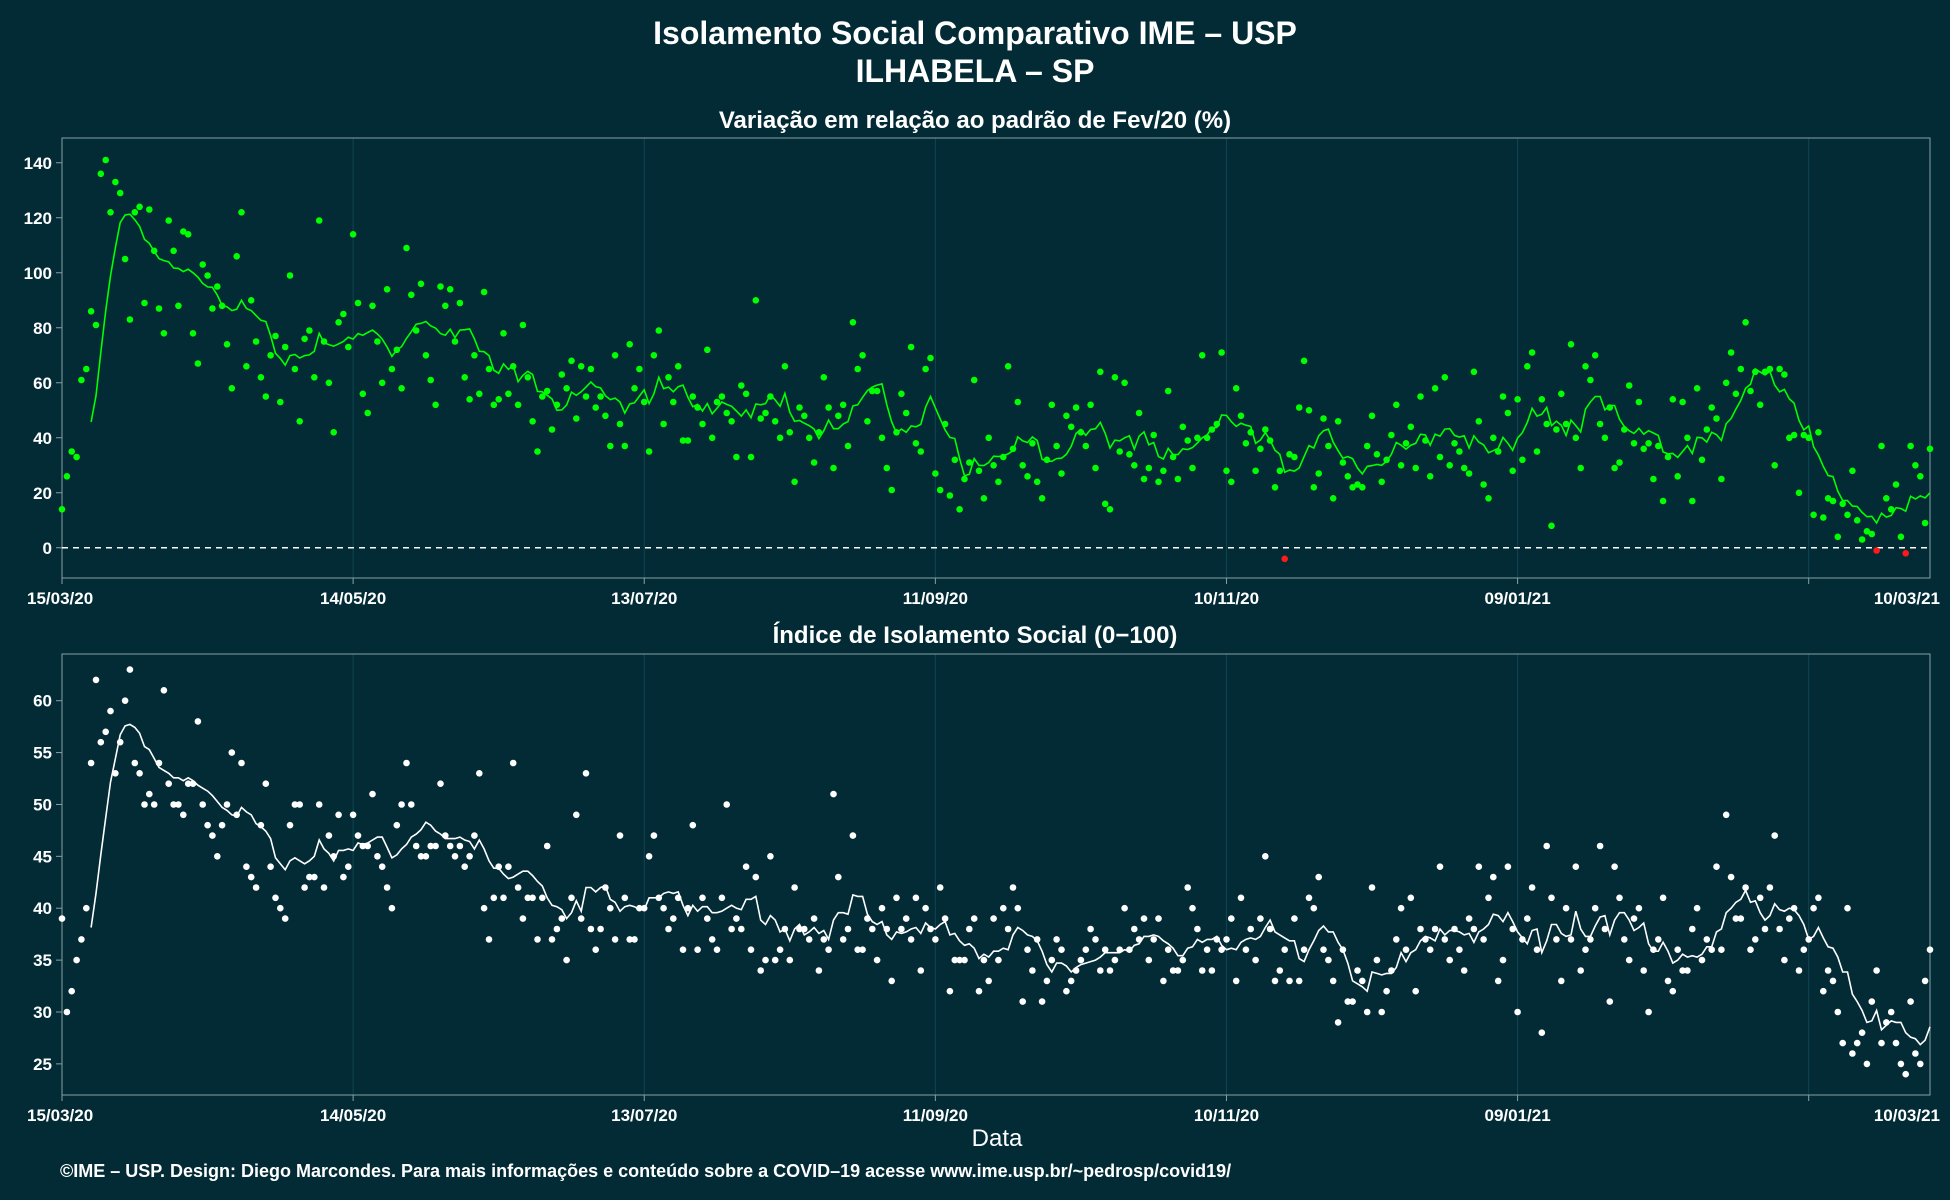 The height and width of the screenshot is (1200, 1950). I want to click on x-tick-label: 15/03/20, so click(60, 1115).